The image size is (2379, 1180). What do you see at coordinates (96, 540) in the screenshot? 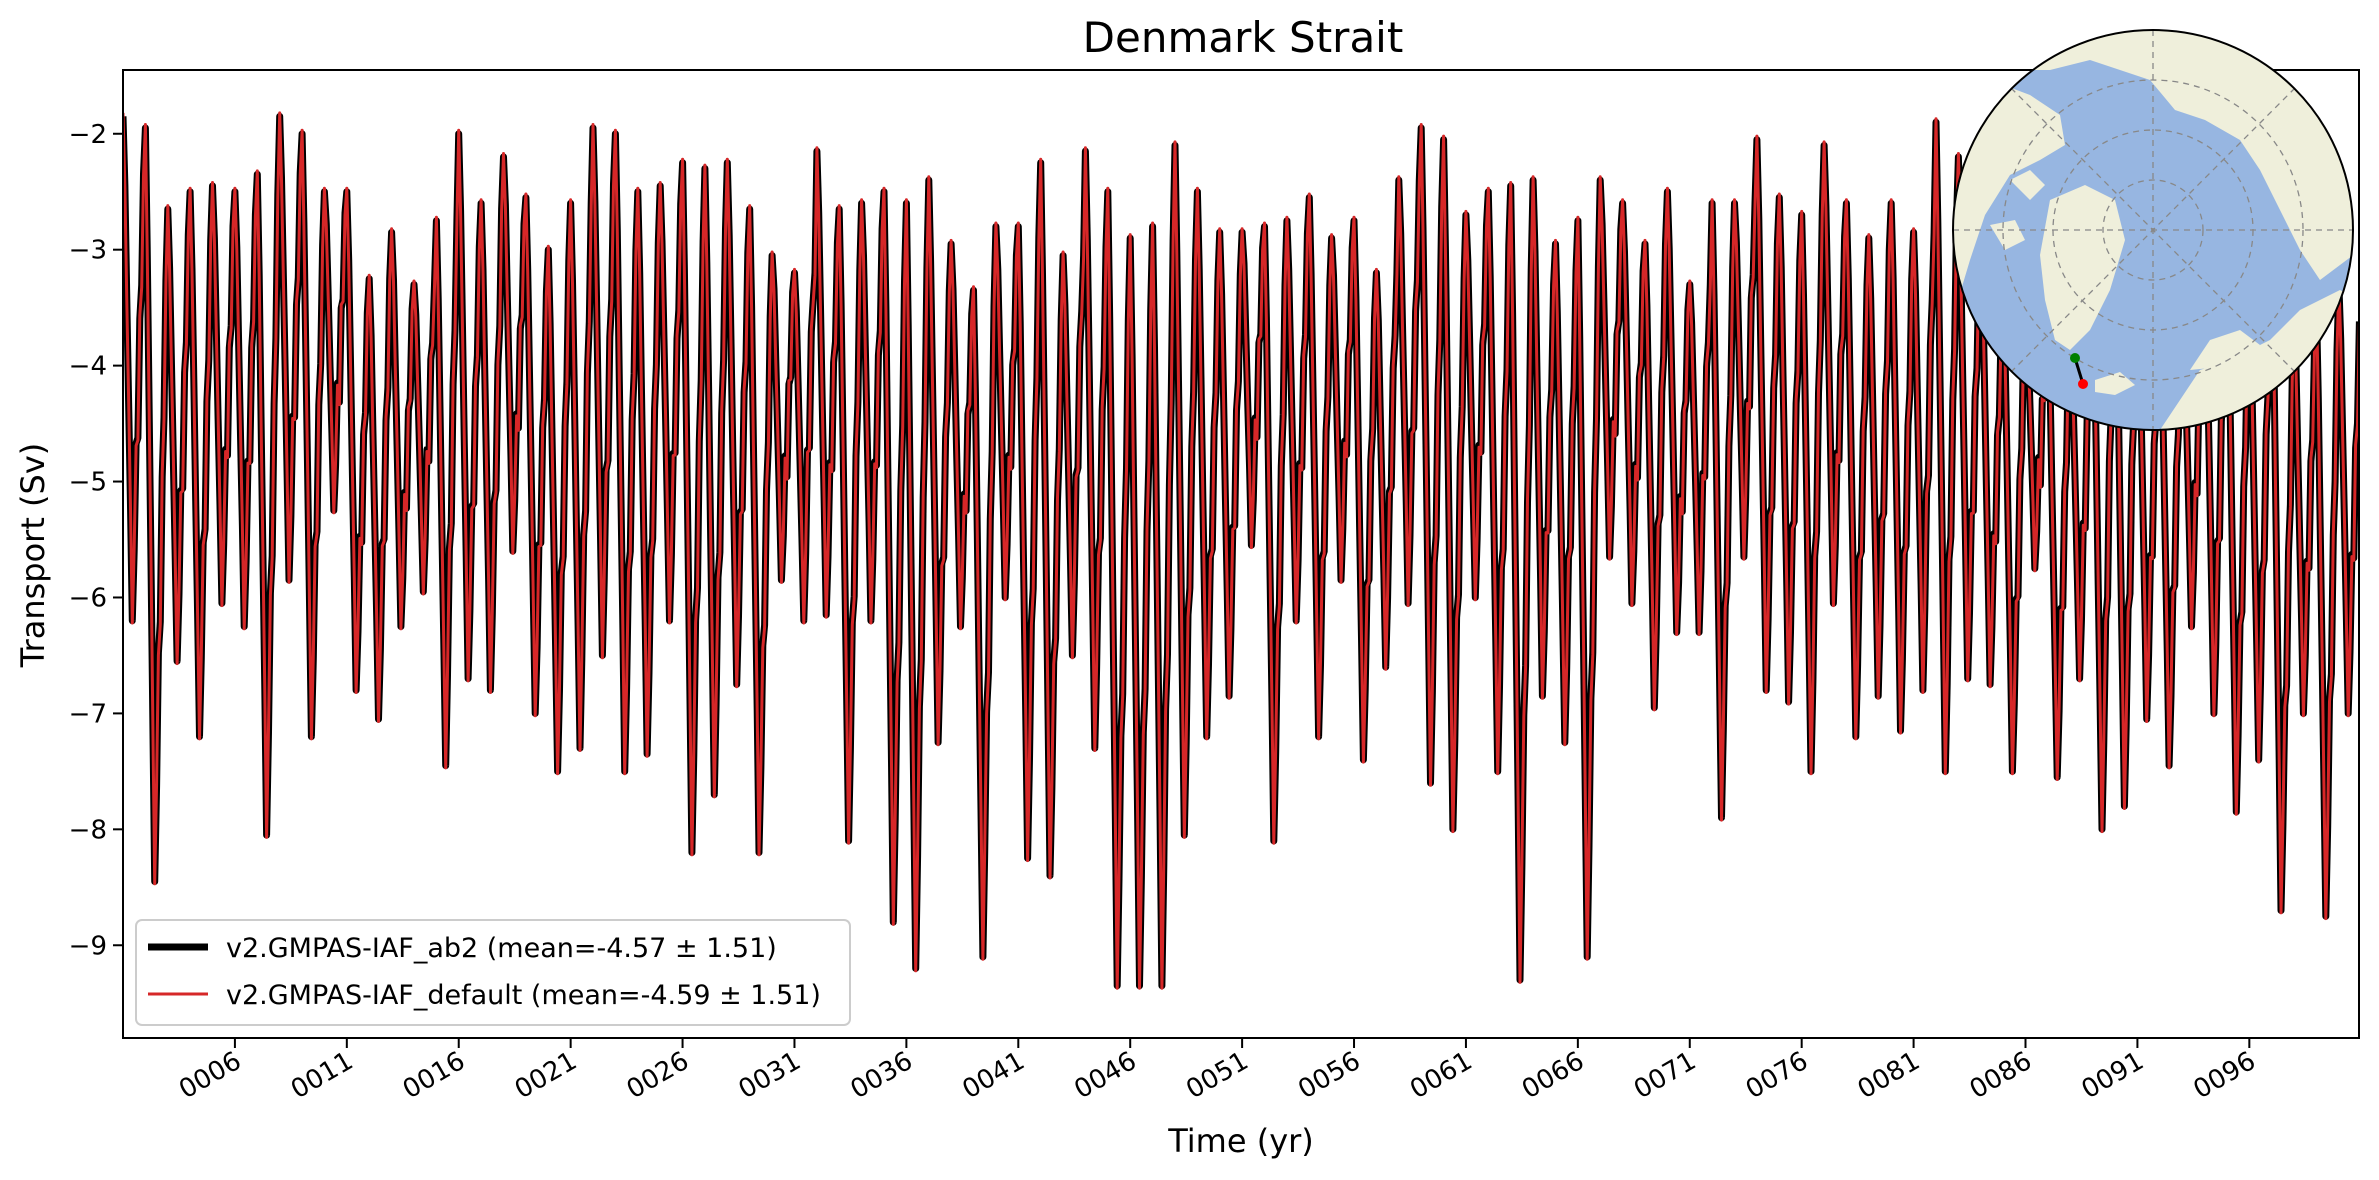
I see `y-axis: −2 −3 −4 −5 −6 −7 −8 −9` at bounding box center [96, 540].